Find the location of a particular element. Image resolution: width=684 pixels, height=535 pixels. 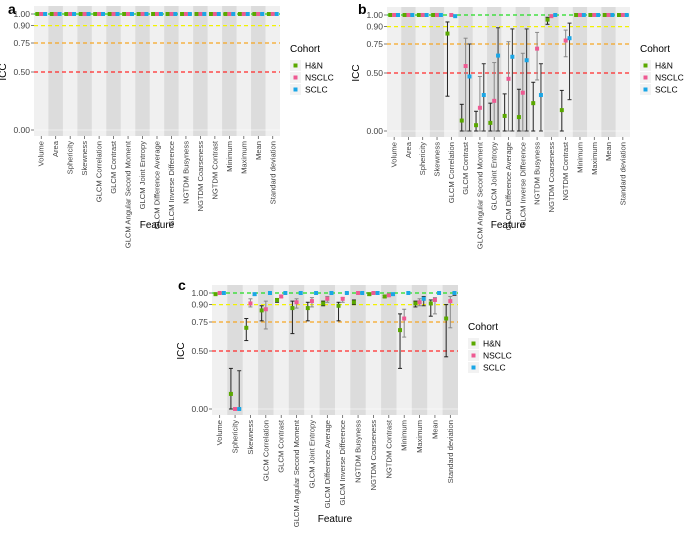

x-tick-label: Maximum is located at coordinates (419, 436).